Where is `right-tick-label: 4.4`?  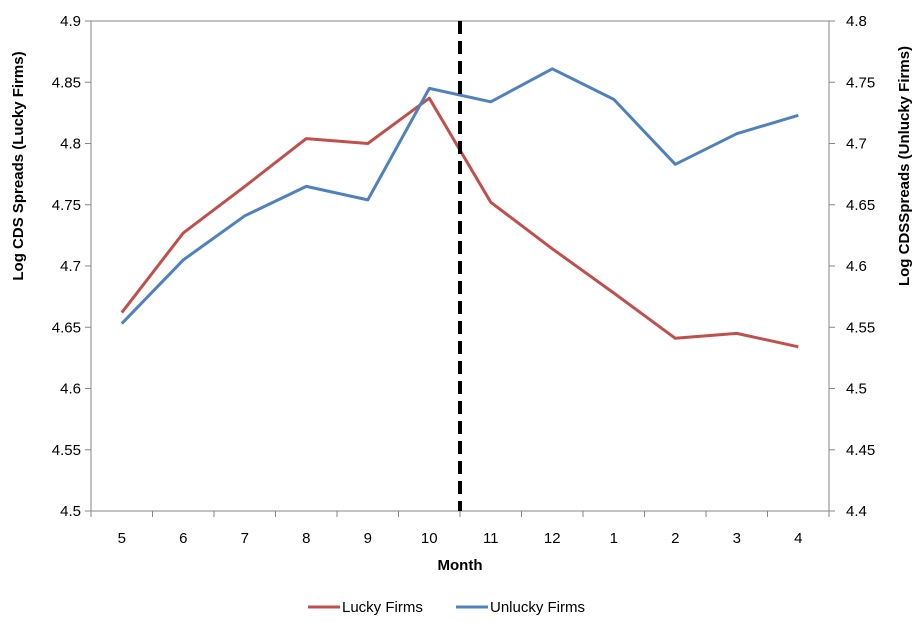
right-tick-label: 4.4 is located at coordinates (856, 511).